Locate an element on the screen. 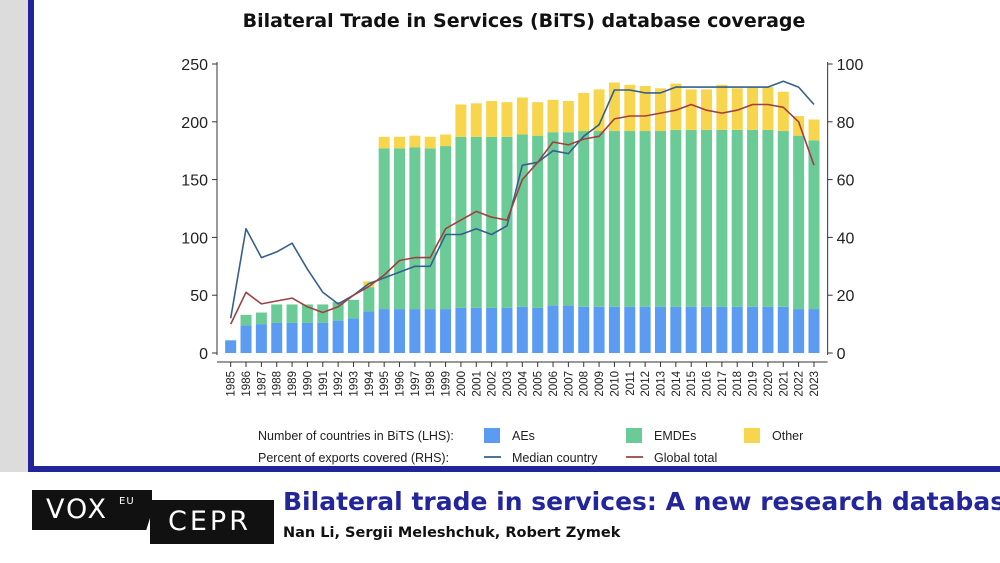 This screenshot has height=563, width=1000. bar-other-2007 is located at coordinates (568, 116).